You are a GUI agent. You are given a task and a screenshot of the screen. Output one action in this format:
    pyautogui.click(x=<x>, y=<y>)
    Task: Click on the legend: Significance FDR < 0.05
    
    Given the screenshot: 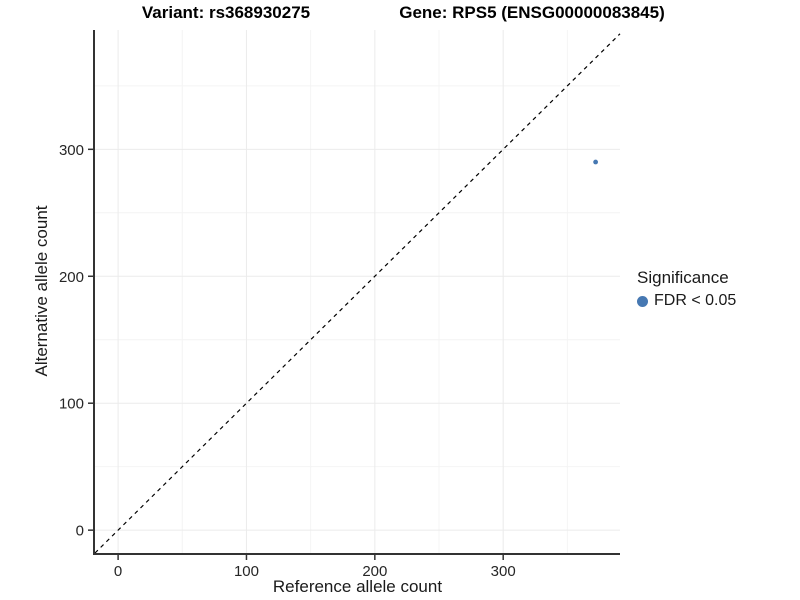 What is the action you would take?
    pyautogui.click(x=686, y=289)
    